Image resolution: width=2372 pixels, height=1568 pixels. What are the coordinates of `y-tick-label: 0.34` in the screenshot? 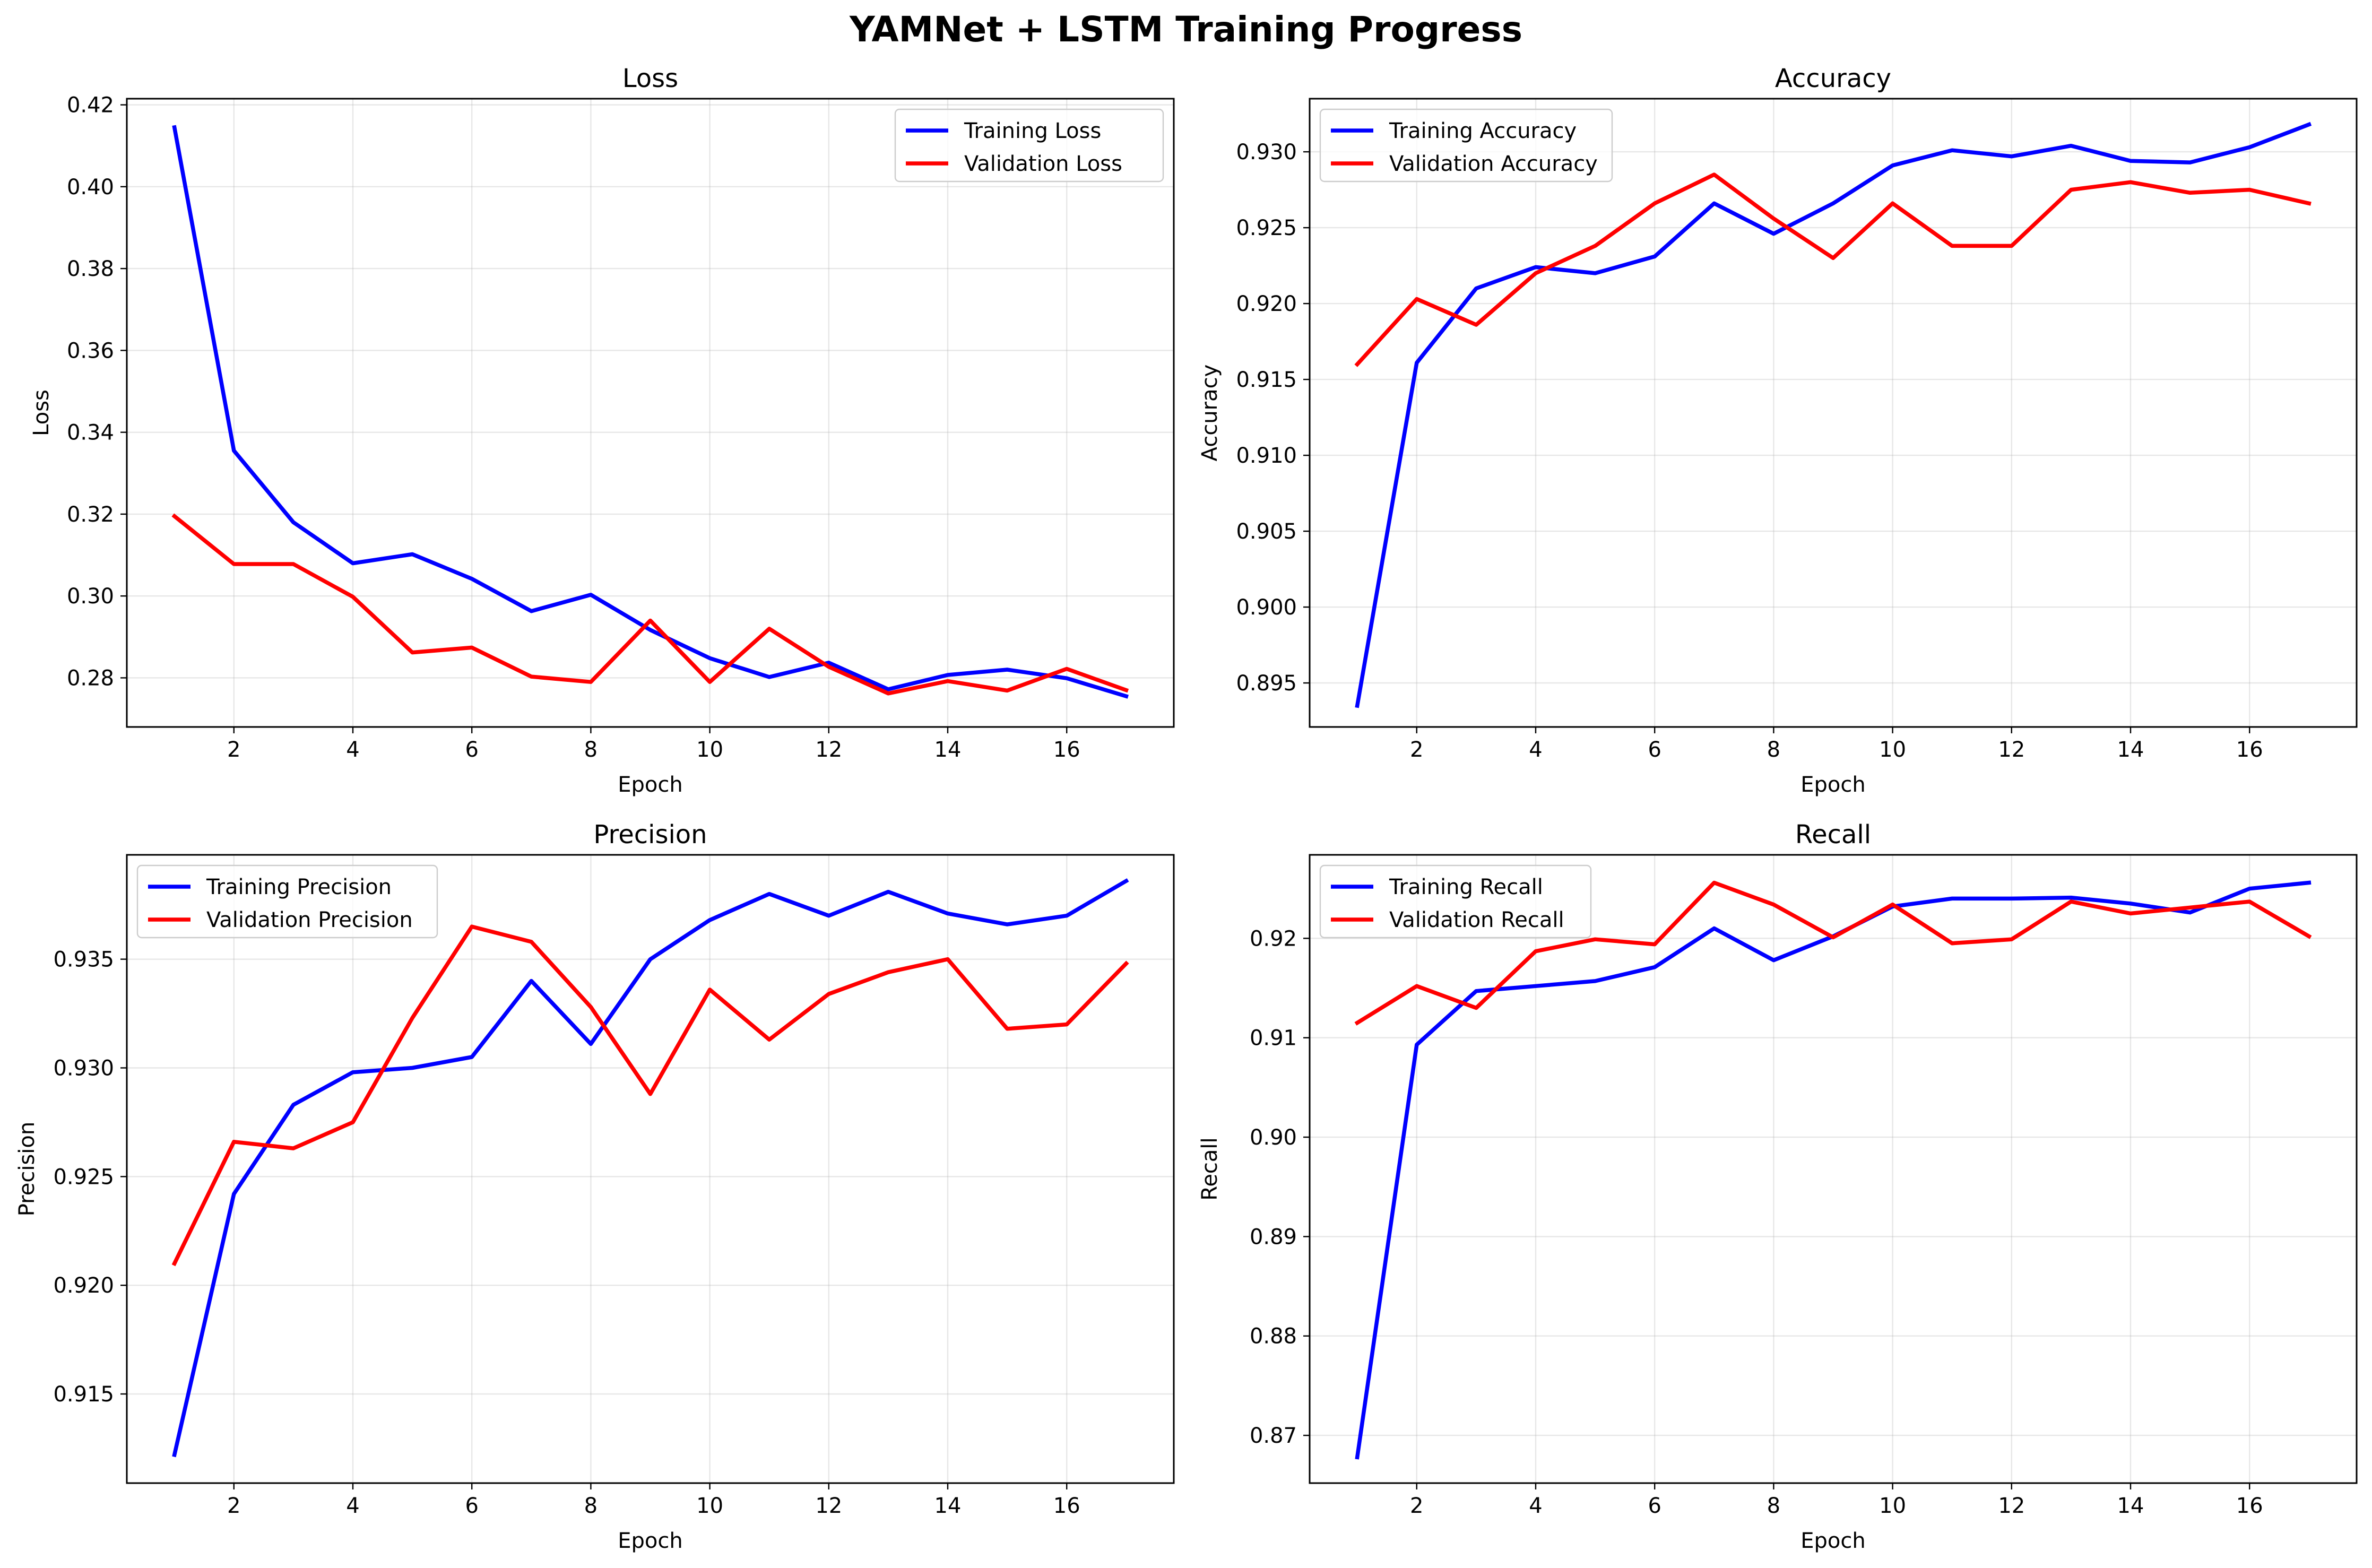 It's located at (90, 433).